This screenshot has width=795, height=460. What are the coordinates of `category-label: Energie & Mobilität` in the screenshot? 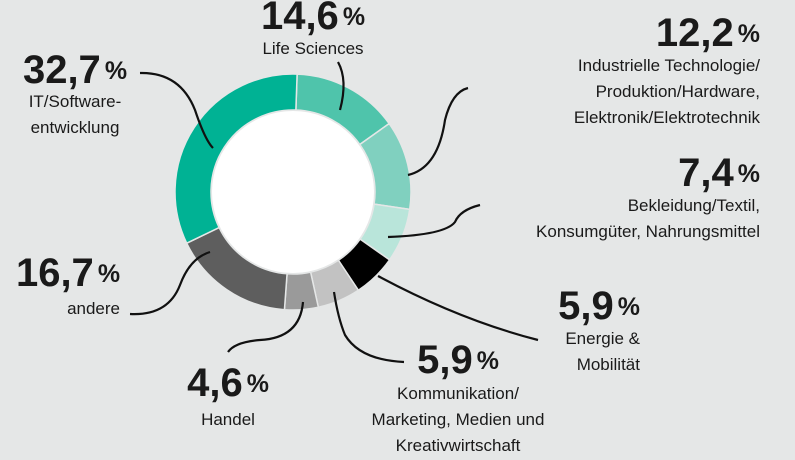 It's located at (602, 351).